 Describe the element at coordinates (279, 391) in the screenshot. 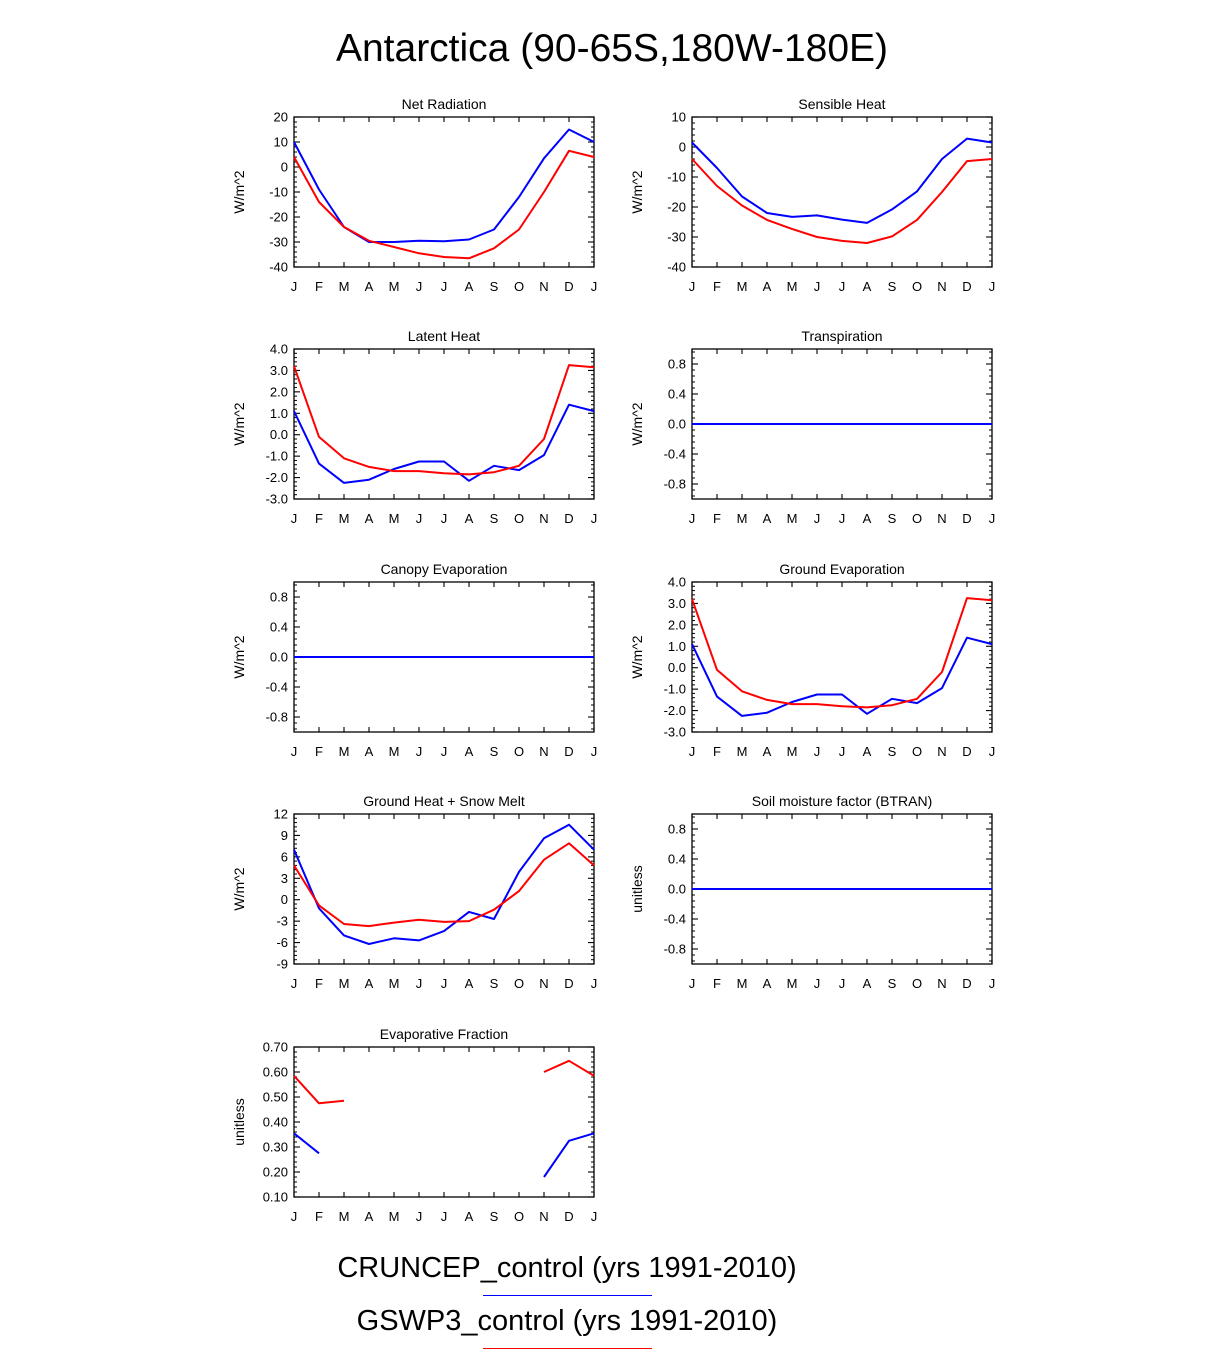

I see `y-tick-label: 2.0` at that location.